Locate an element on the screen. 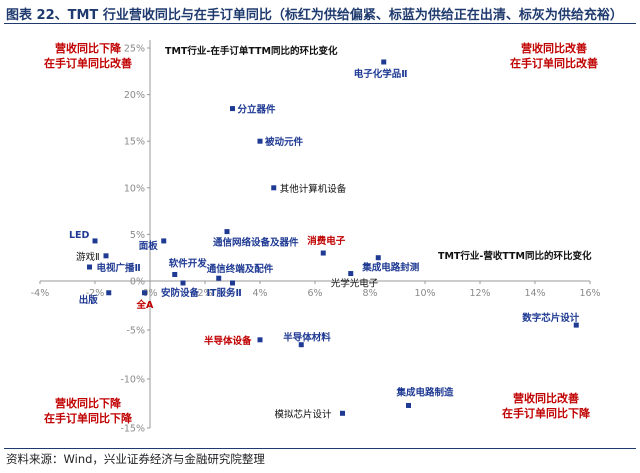 The image size is (640, 473). quadrant-label-bottom-right: 营收同比改善 is located at coordinates (546, 398).